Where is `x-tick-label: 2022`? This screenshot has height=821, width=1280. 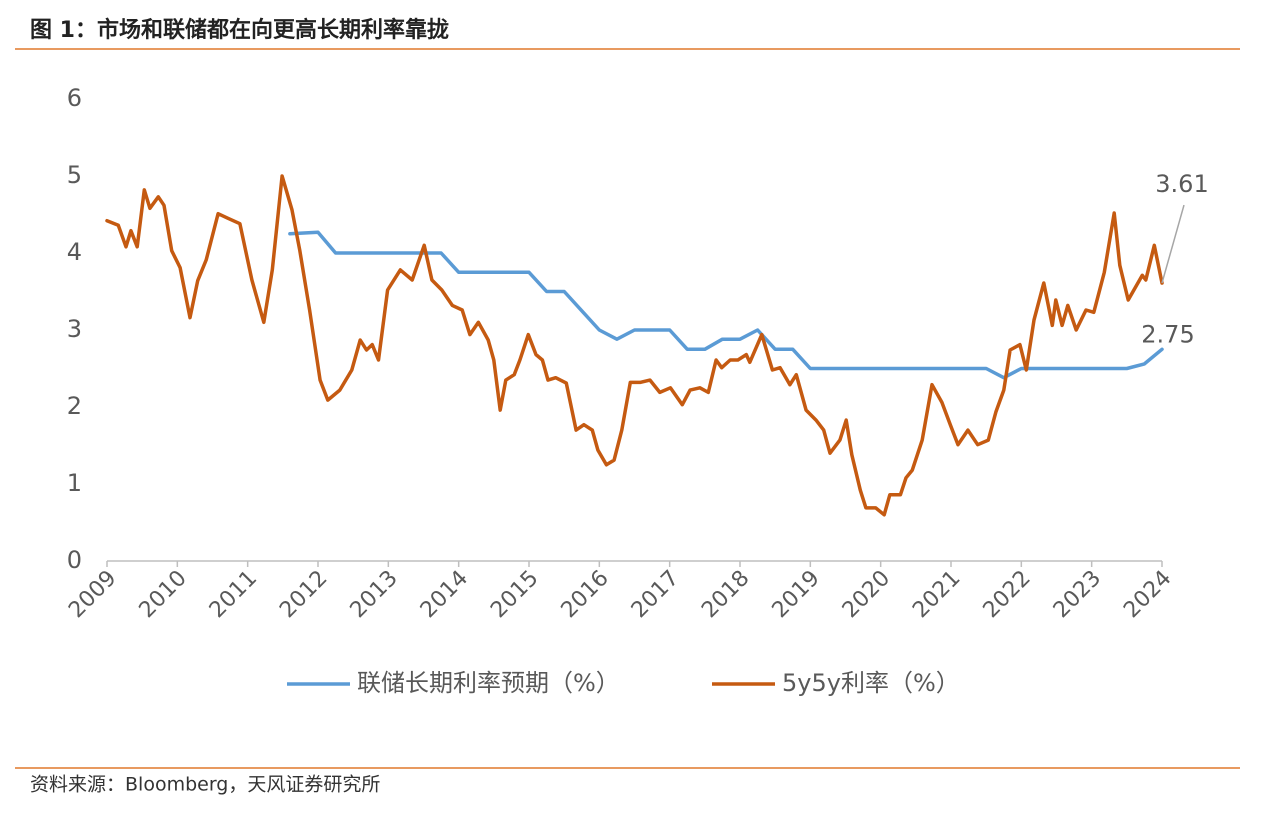
x-tick-label: 2022 is located at coordinates (1007, 594).